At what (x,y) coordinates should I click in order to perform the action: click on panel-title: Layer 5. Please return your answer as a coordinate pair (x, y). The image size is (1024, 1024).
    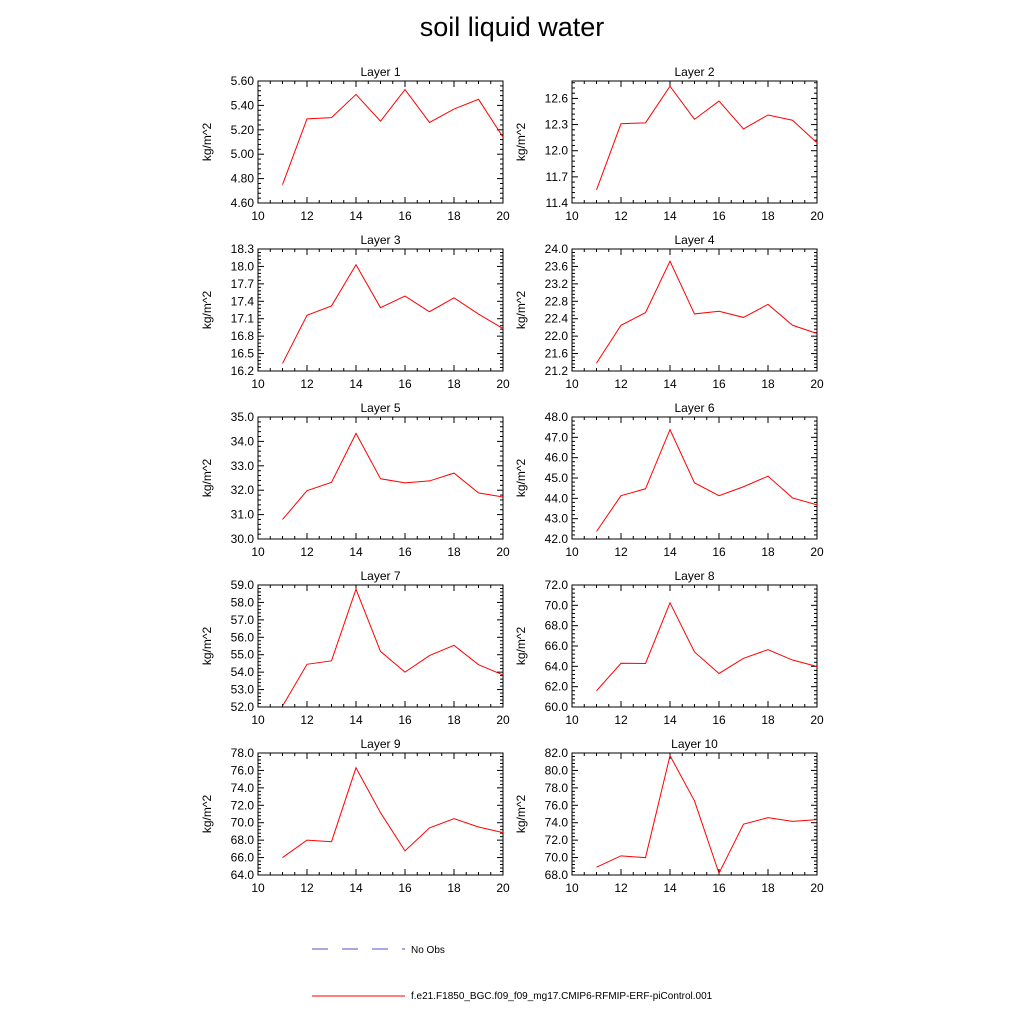
    Looking at the image, I should click on (380, 408).